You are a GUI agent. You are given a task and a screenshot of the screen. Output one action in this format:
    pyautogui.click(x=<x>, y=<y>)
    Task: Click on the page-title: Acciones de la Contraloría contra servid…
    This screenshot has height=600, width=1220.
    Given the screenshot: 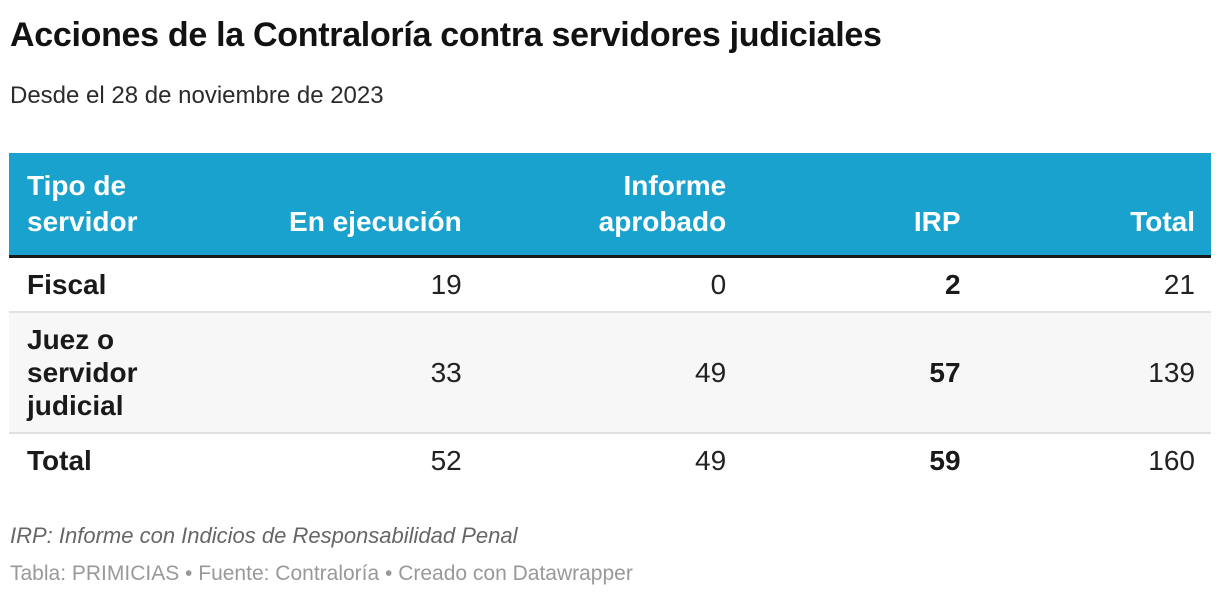 What is the action you would take?
    pyautogui.click(x=446, y=35)
    